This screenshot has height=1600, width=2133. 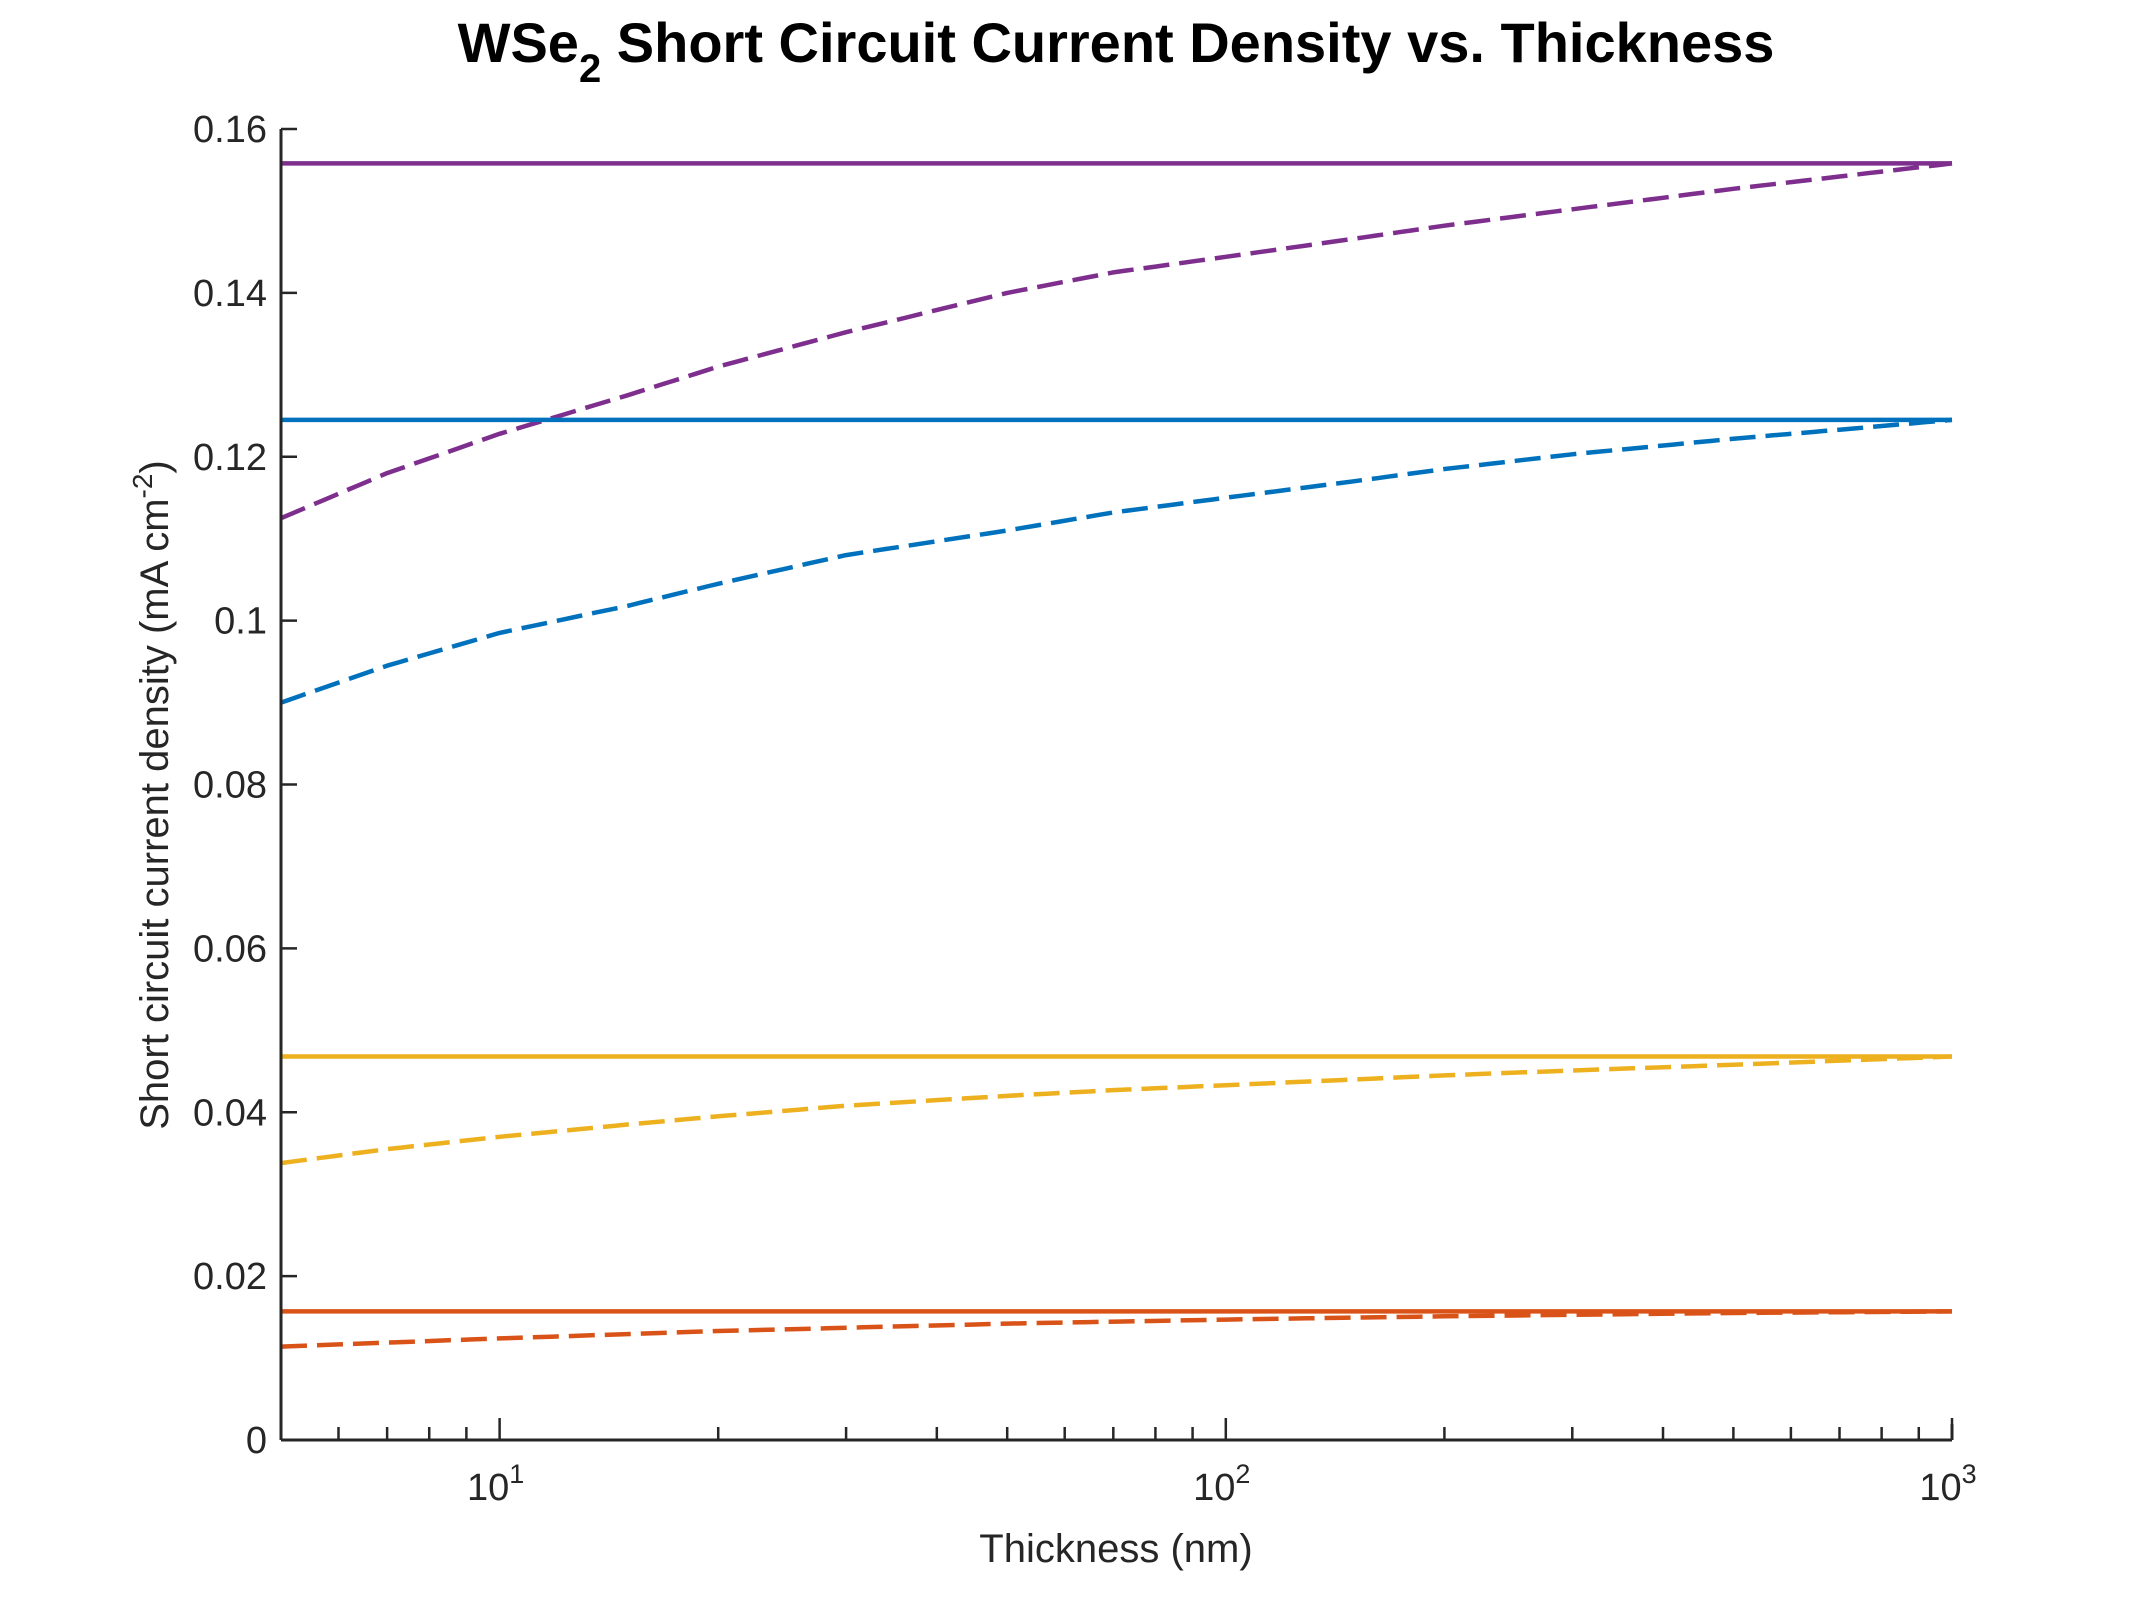 I want to click on x-tick-label: 10¹, so click(x=495, y=1484).